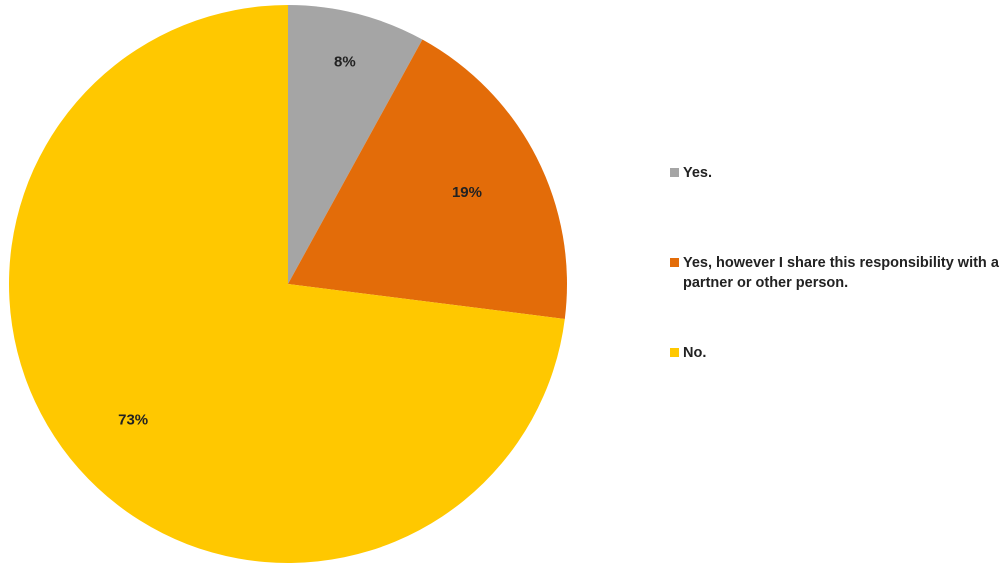 The width and height of the screenshot is (1004, 563). I want to click on slice-label-no: 73%, so click(133, 420).